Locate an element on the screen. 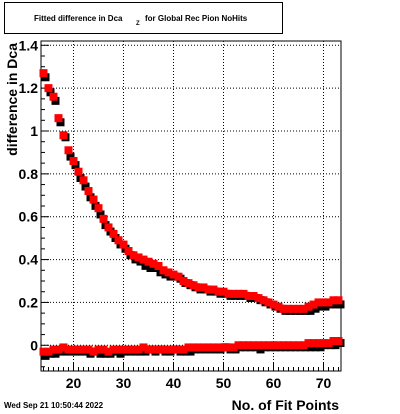 The image size is (400, 414). y-tick-label: 0.2 is located at coordinates (29, 302).